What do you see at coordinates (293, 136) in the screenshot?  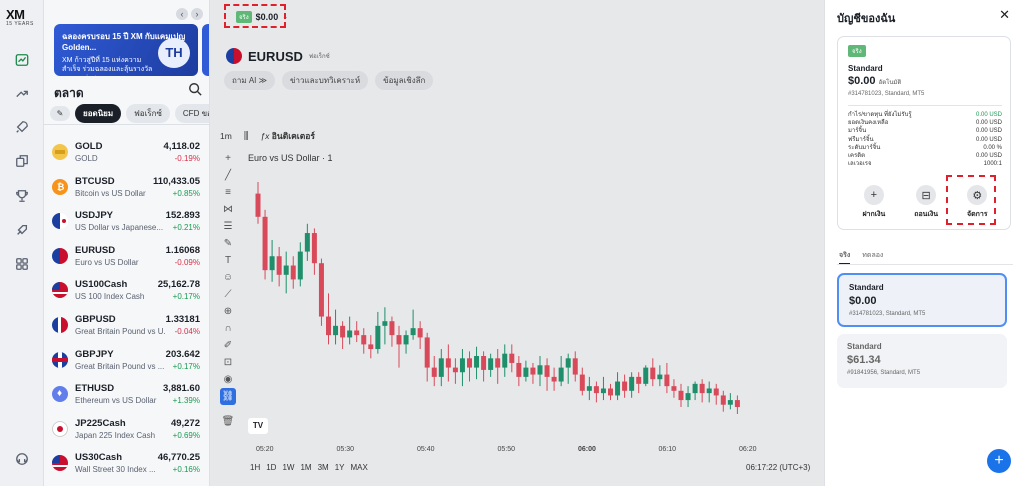 I see `indicators-label: อินดิเคเตอร์` at bounding box center [293, 136].